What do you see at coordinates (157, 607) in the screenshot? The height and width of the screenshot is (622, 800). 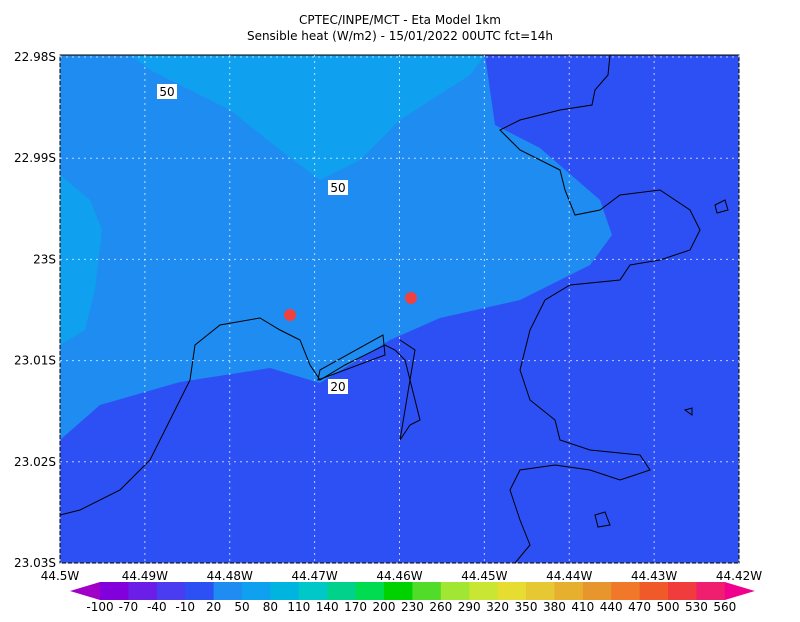 I see `colorbar-label: -40` at bounding box center [157, 607].